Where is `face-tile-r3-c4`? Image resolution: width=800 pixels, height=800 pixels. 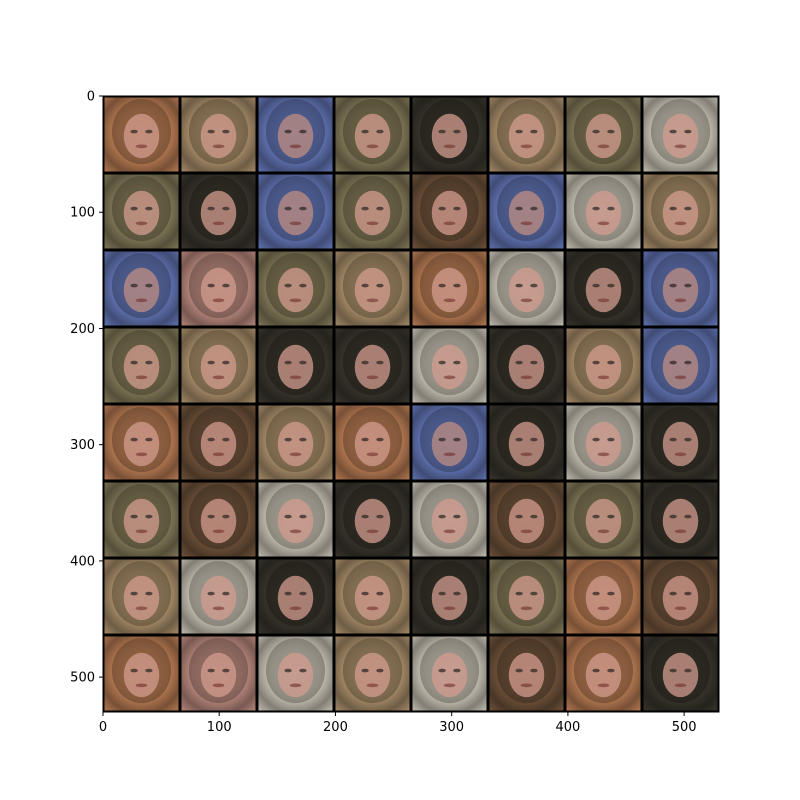
face-tile-r3-c4 is located at coordinates (372, 288).